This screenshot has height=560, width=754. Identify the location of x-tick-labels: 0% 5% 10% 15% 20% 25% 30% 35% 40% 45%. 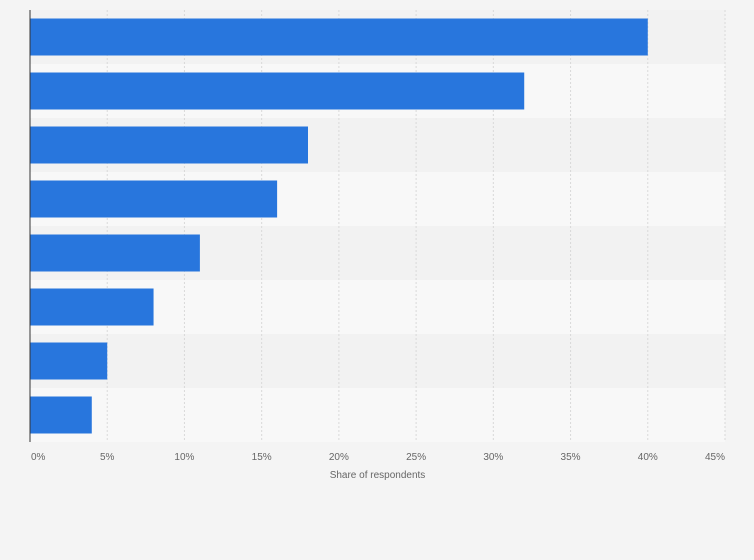
(378, 457).